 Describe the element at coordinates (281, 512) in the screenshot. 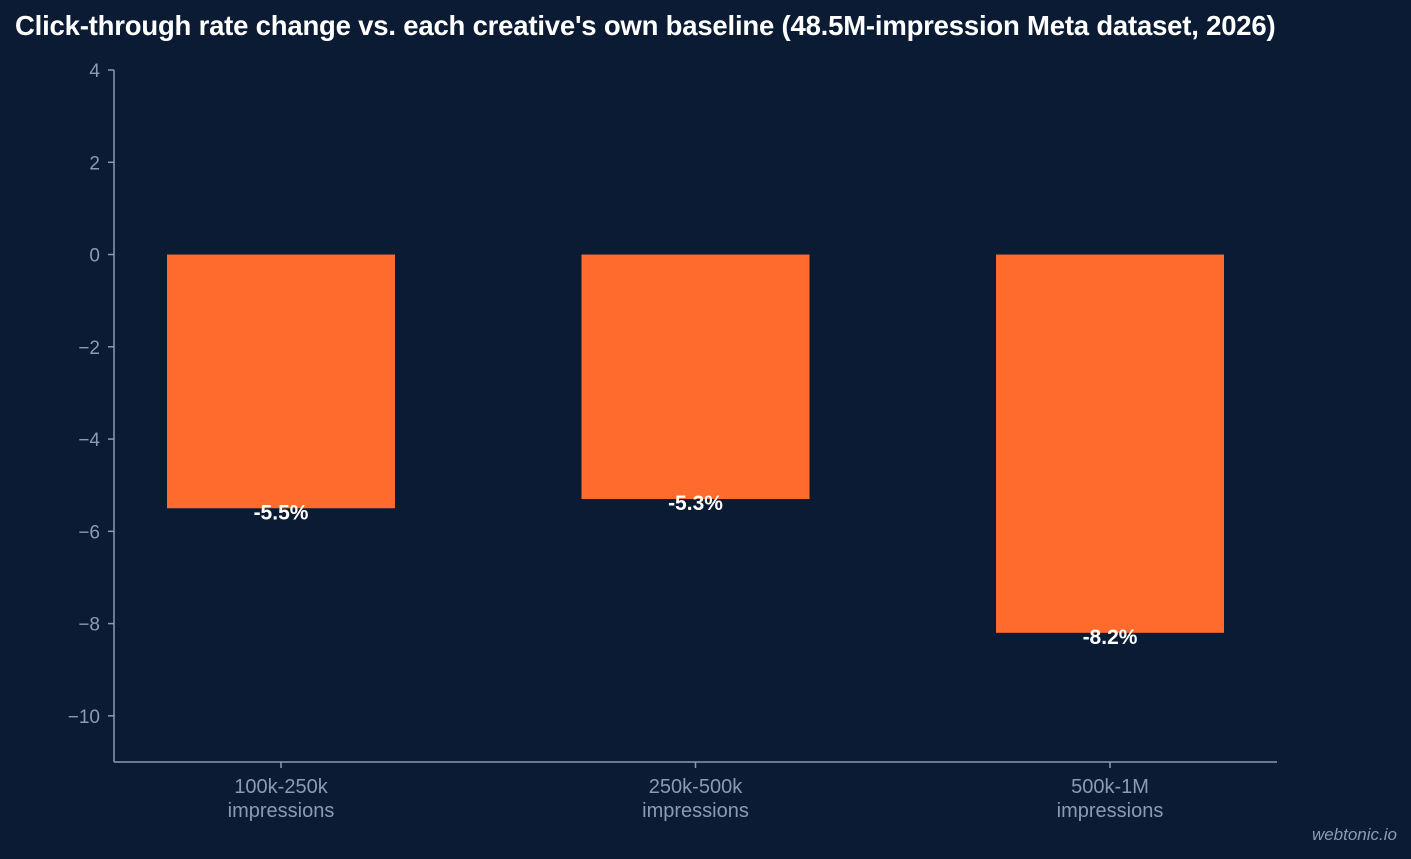

I see `data-label: -5.5%` at that location.